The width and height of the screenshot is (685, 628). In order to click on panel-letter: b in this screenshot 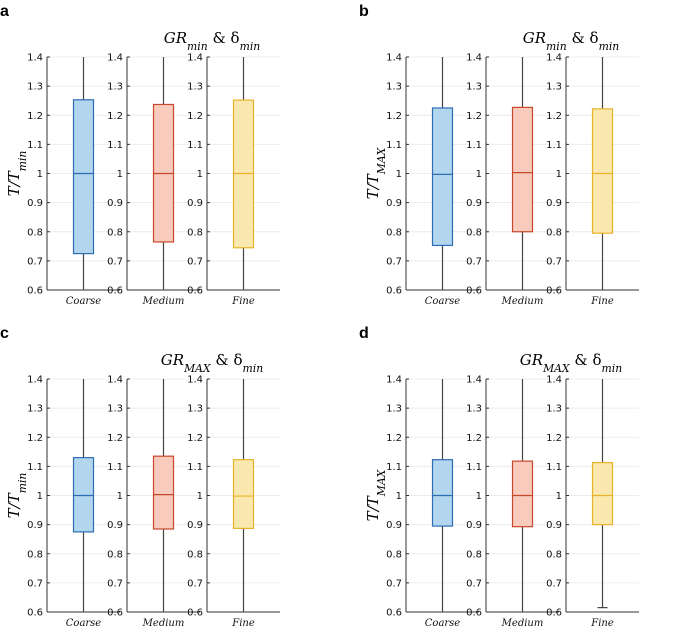, I will do `click(364, 11)`.